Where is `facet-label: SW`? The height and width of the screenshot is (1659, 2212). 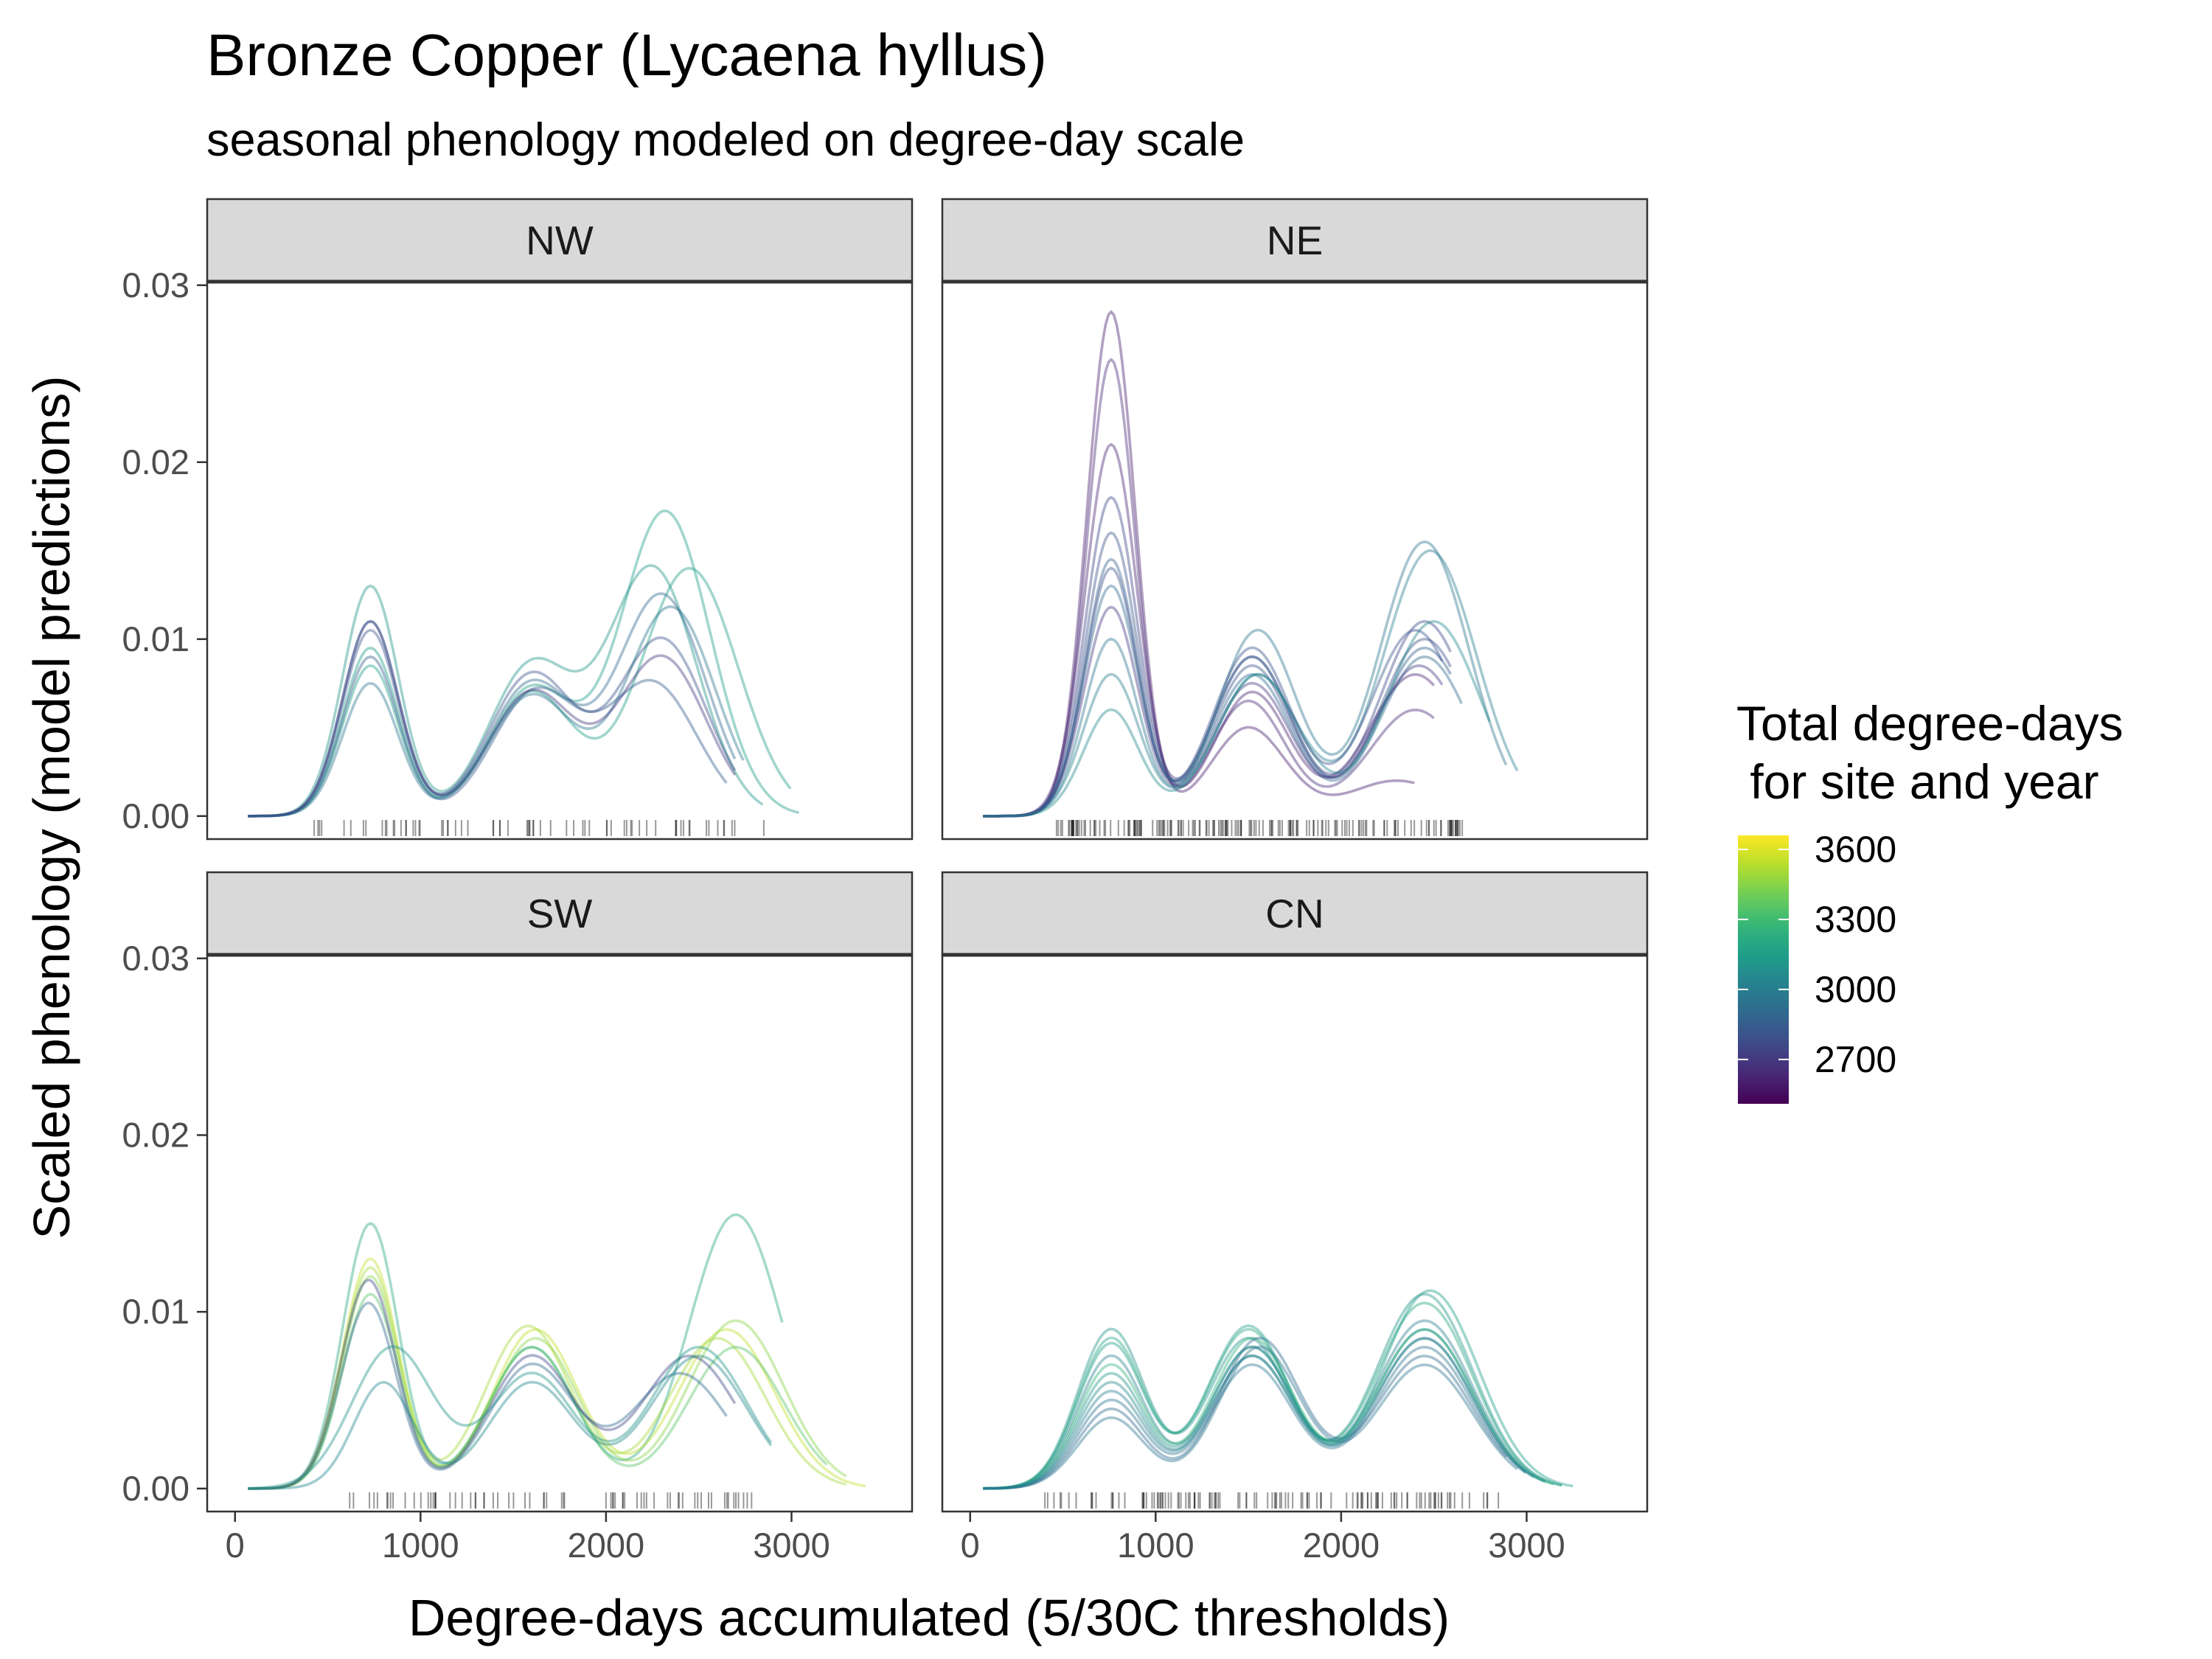
facet-label: SW is located at coordinates (560, 913).